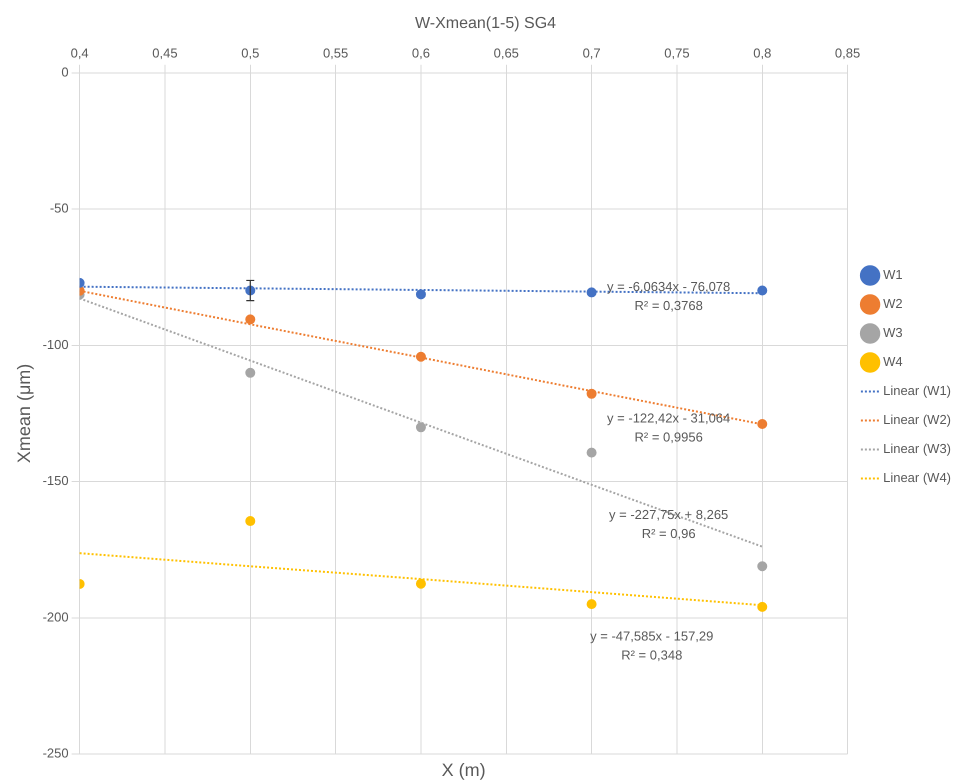 This screenshot has width=971, height=784. I want to click on x-axis-title: X (m), so click(464, 770).